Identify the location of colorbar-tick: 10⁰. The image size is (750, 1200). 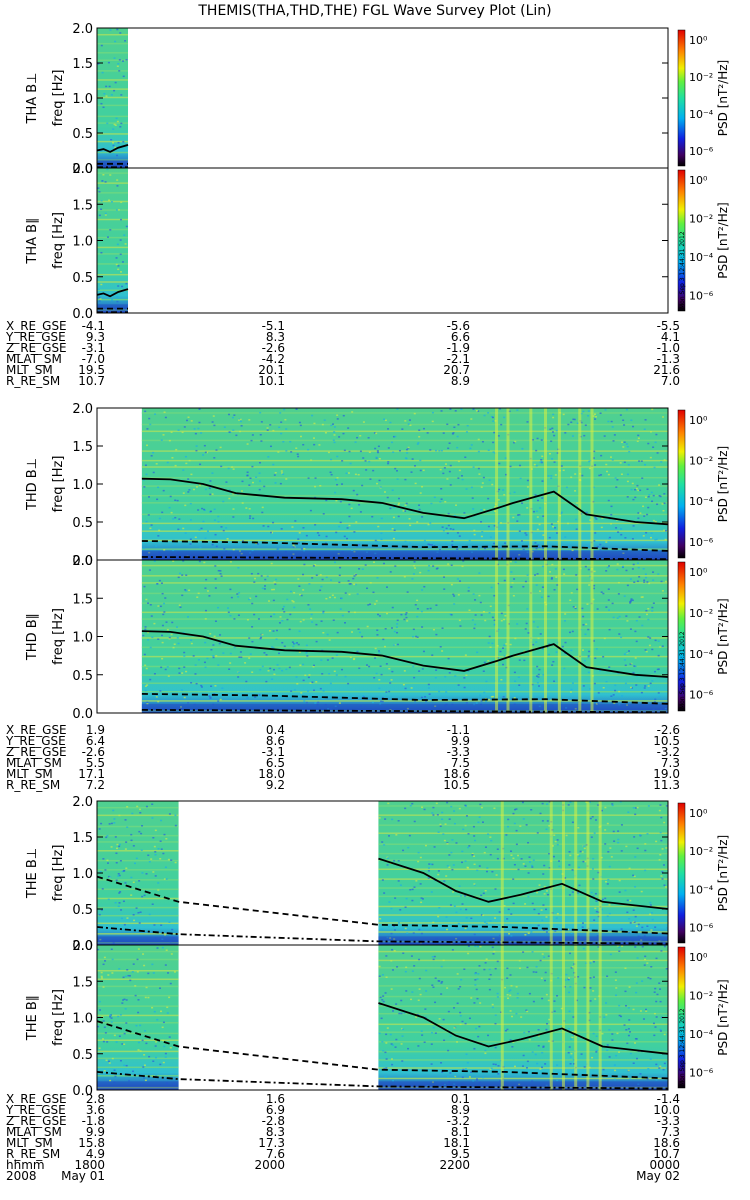
(698, 957).